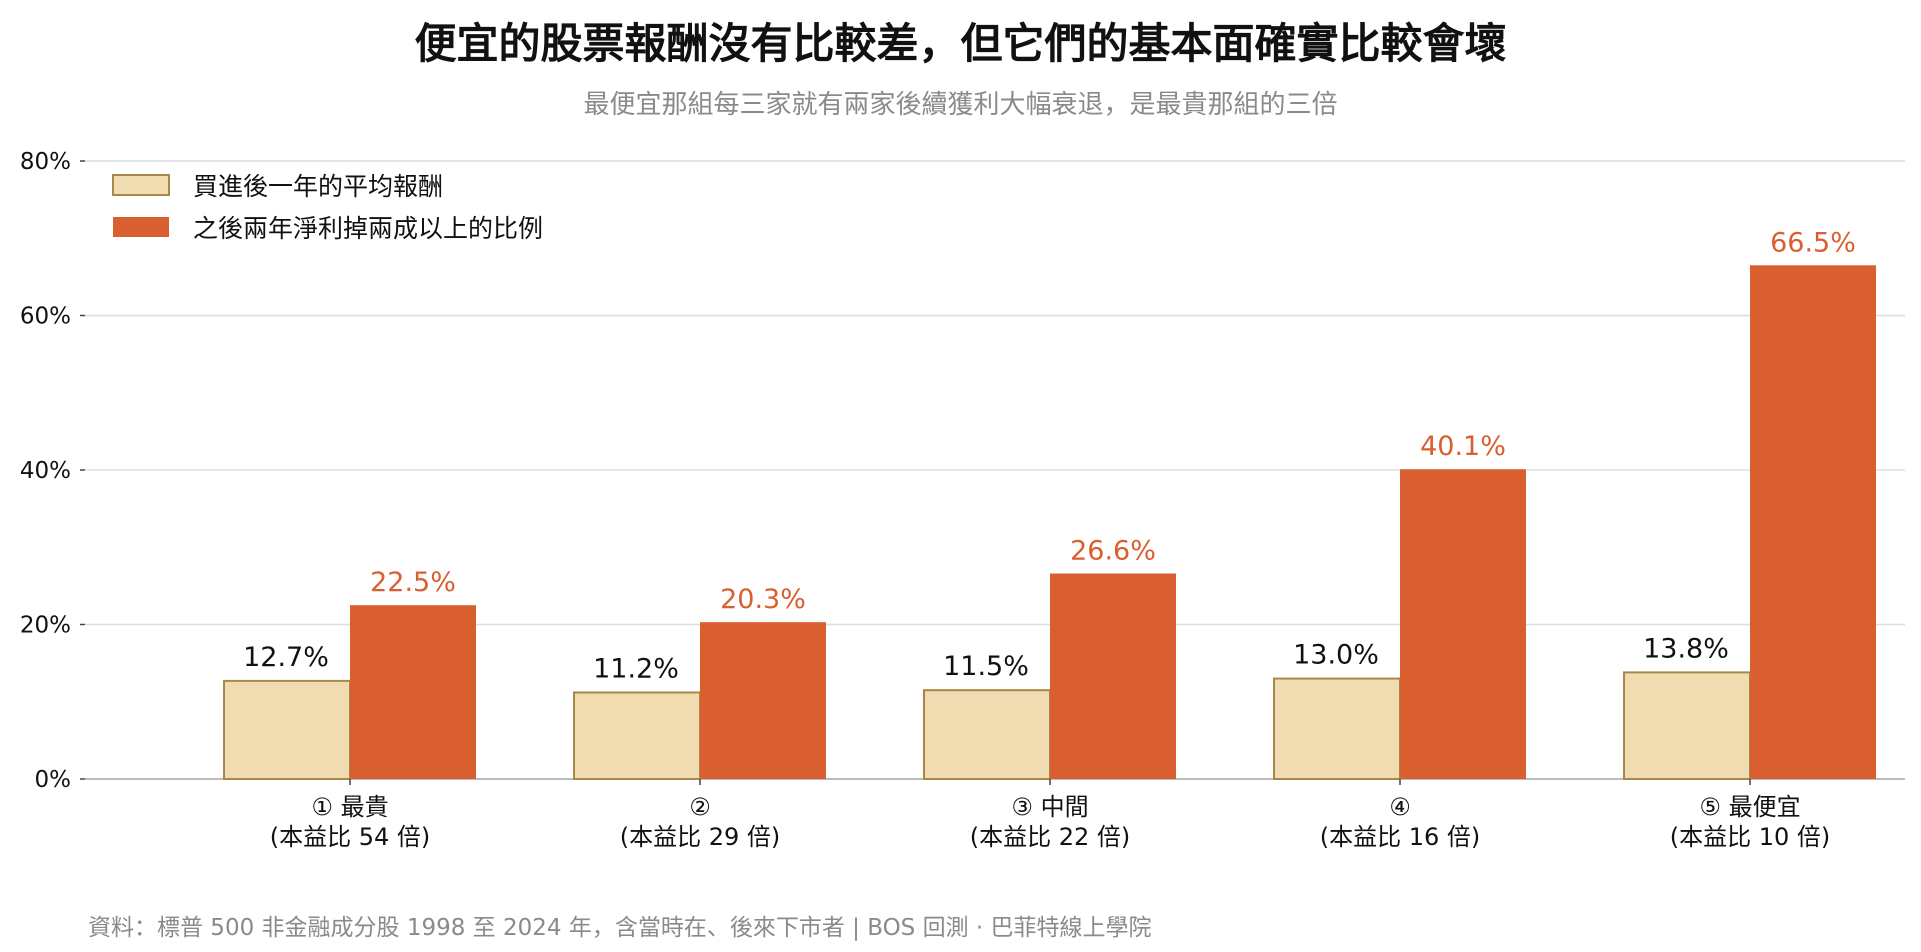 The image size is (1921, 952). What do you see at coordinates (700, 837) in the screenshot?
I see `x-tick-sublabel: (本益比 29 倍)` at bounding box center [700, 837].